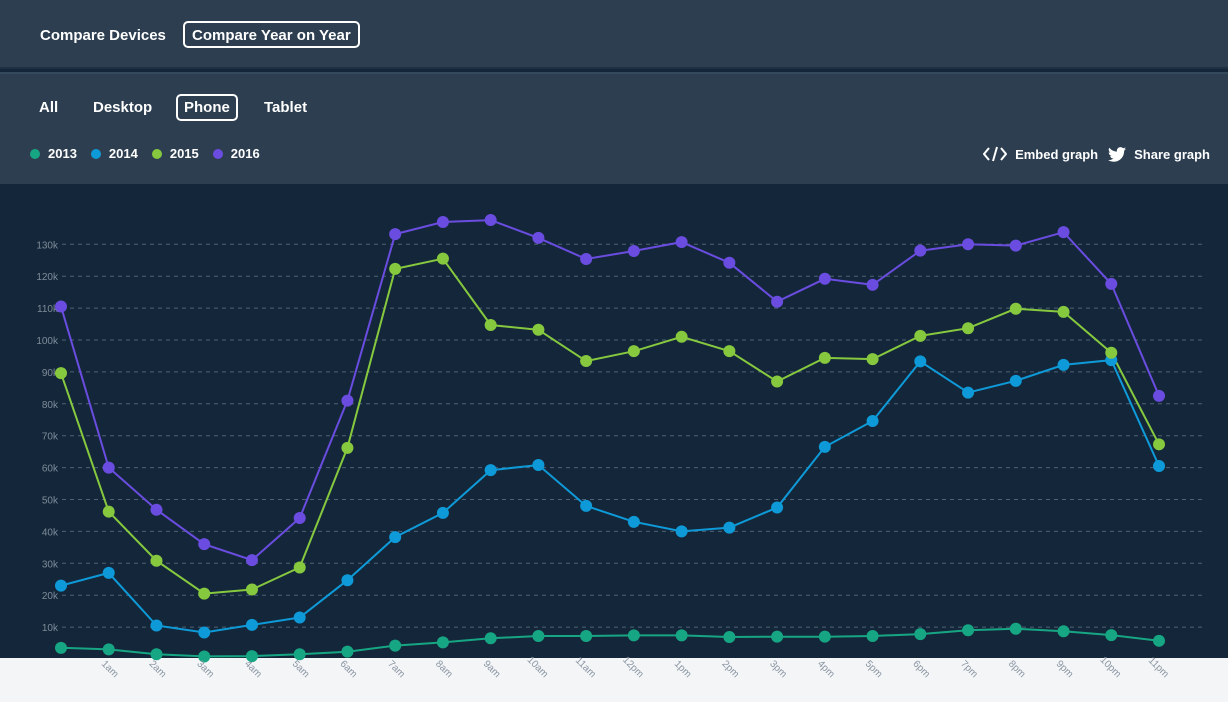 The image size is (1228, 702). What do you see at coordinates (114, 153) in the screenshot?
I see `legend-item-2014: 2014` at bounding box center [114, 153].